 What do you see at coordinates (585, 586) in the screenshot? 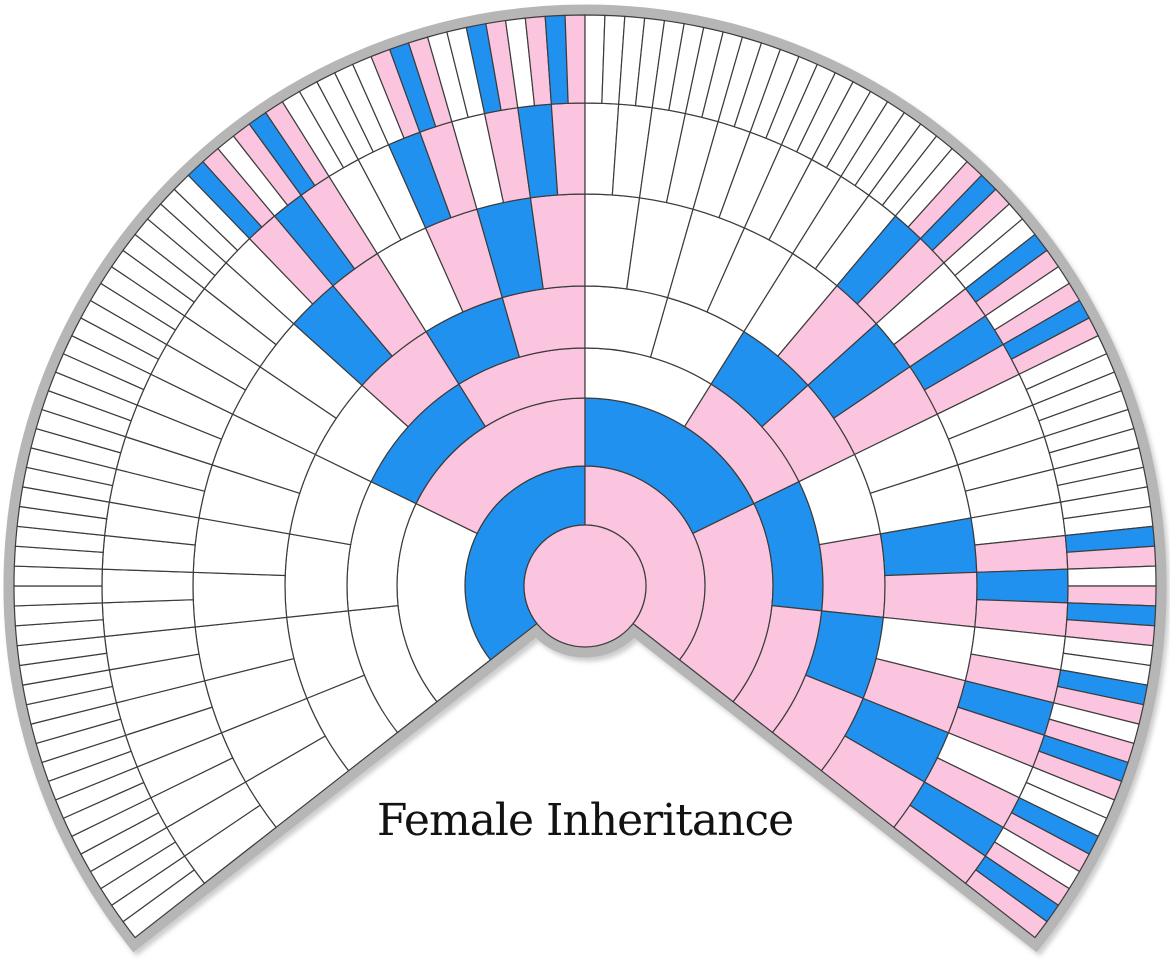
I see `center-person-segment` at bounding box center [585, 586].